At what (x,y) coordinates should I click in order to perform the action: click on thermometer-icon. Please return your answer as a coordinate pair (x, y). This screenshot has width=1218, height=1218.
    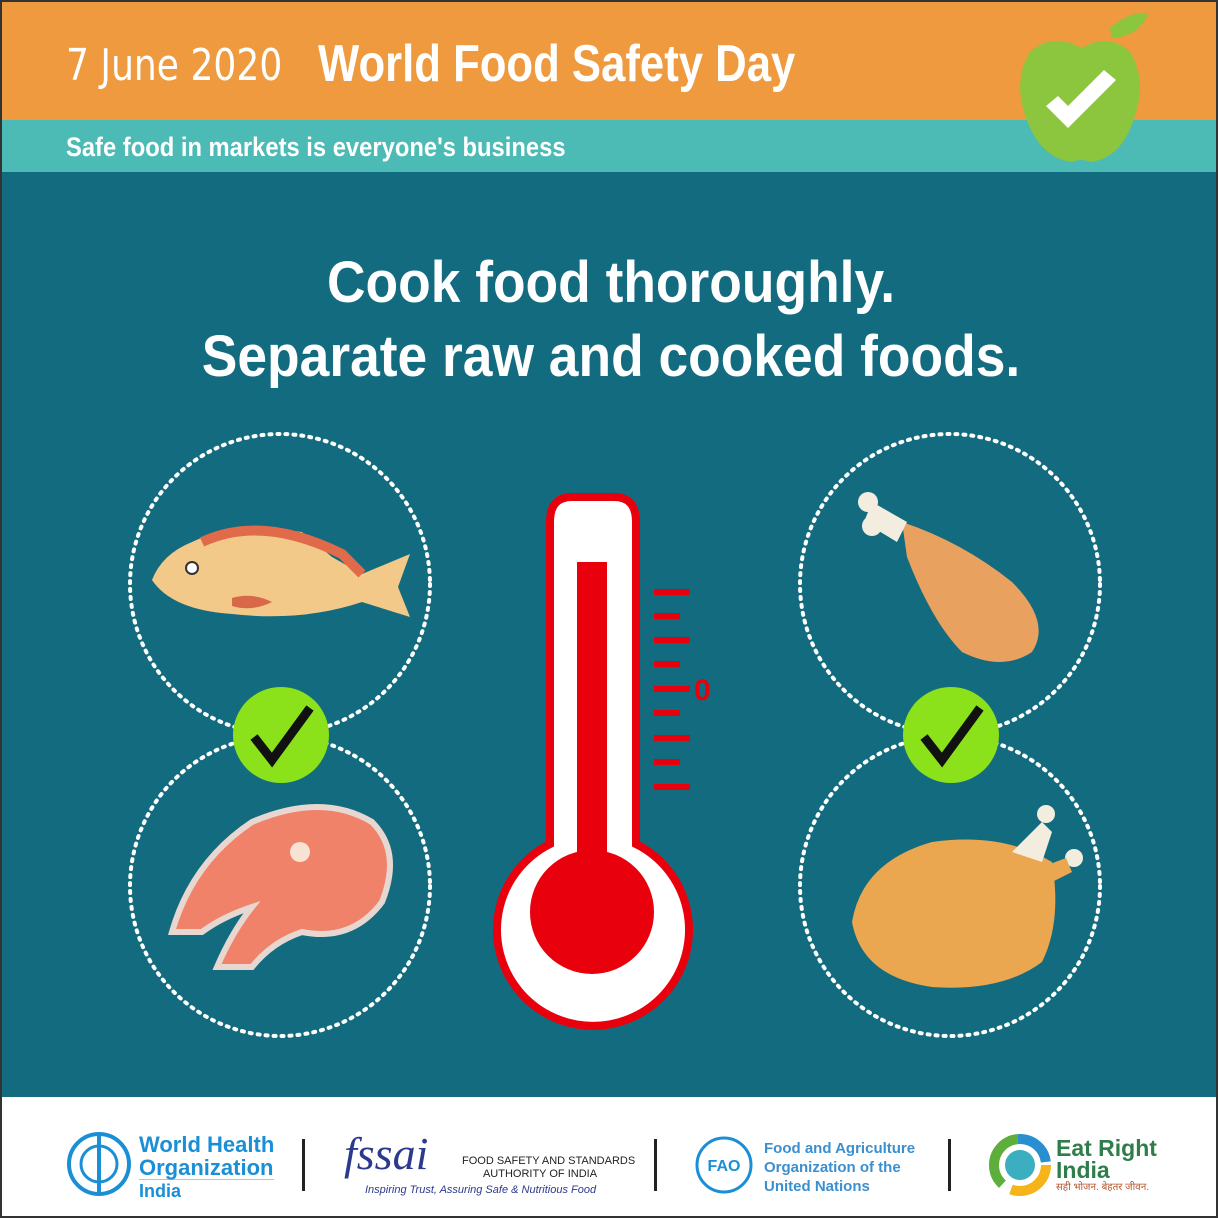
    Looking at the image, I should click on (593, 761).